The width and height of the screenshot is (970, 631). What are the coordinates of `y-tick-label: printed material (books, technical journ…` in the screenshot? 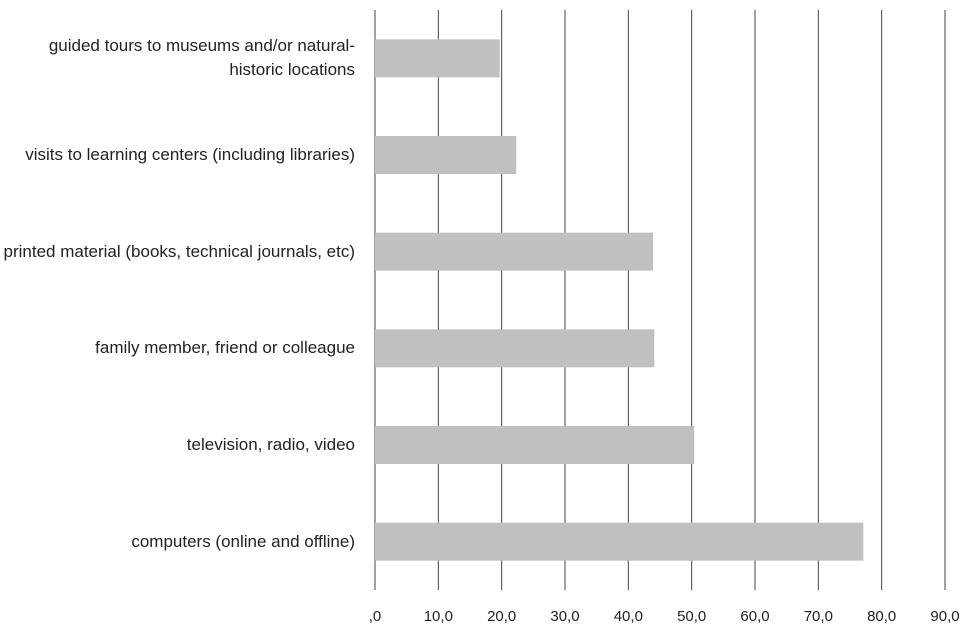 It's located at (179, 251).